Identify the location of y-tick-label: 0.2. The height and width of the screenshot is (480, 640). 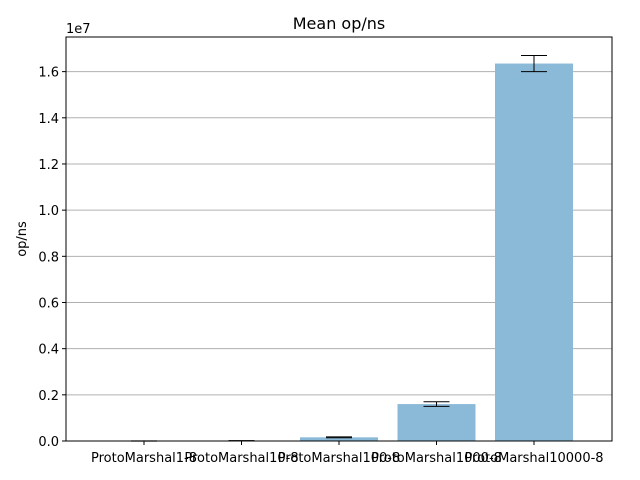
(48, 396).